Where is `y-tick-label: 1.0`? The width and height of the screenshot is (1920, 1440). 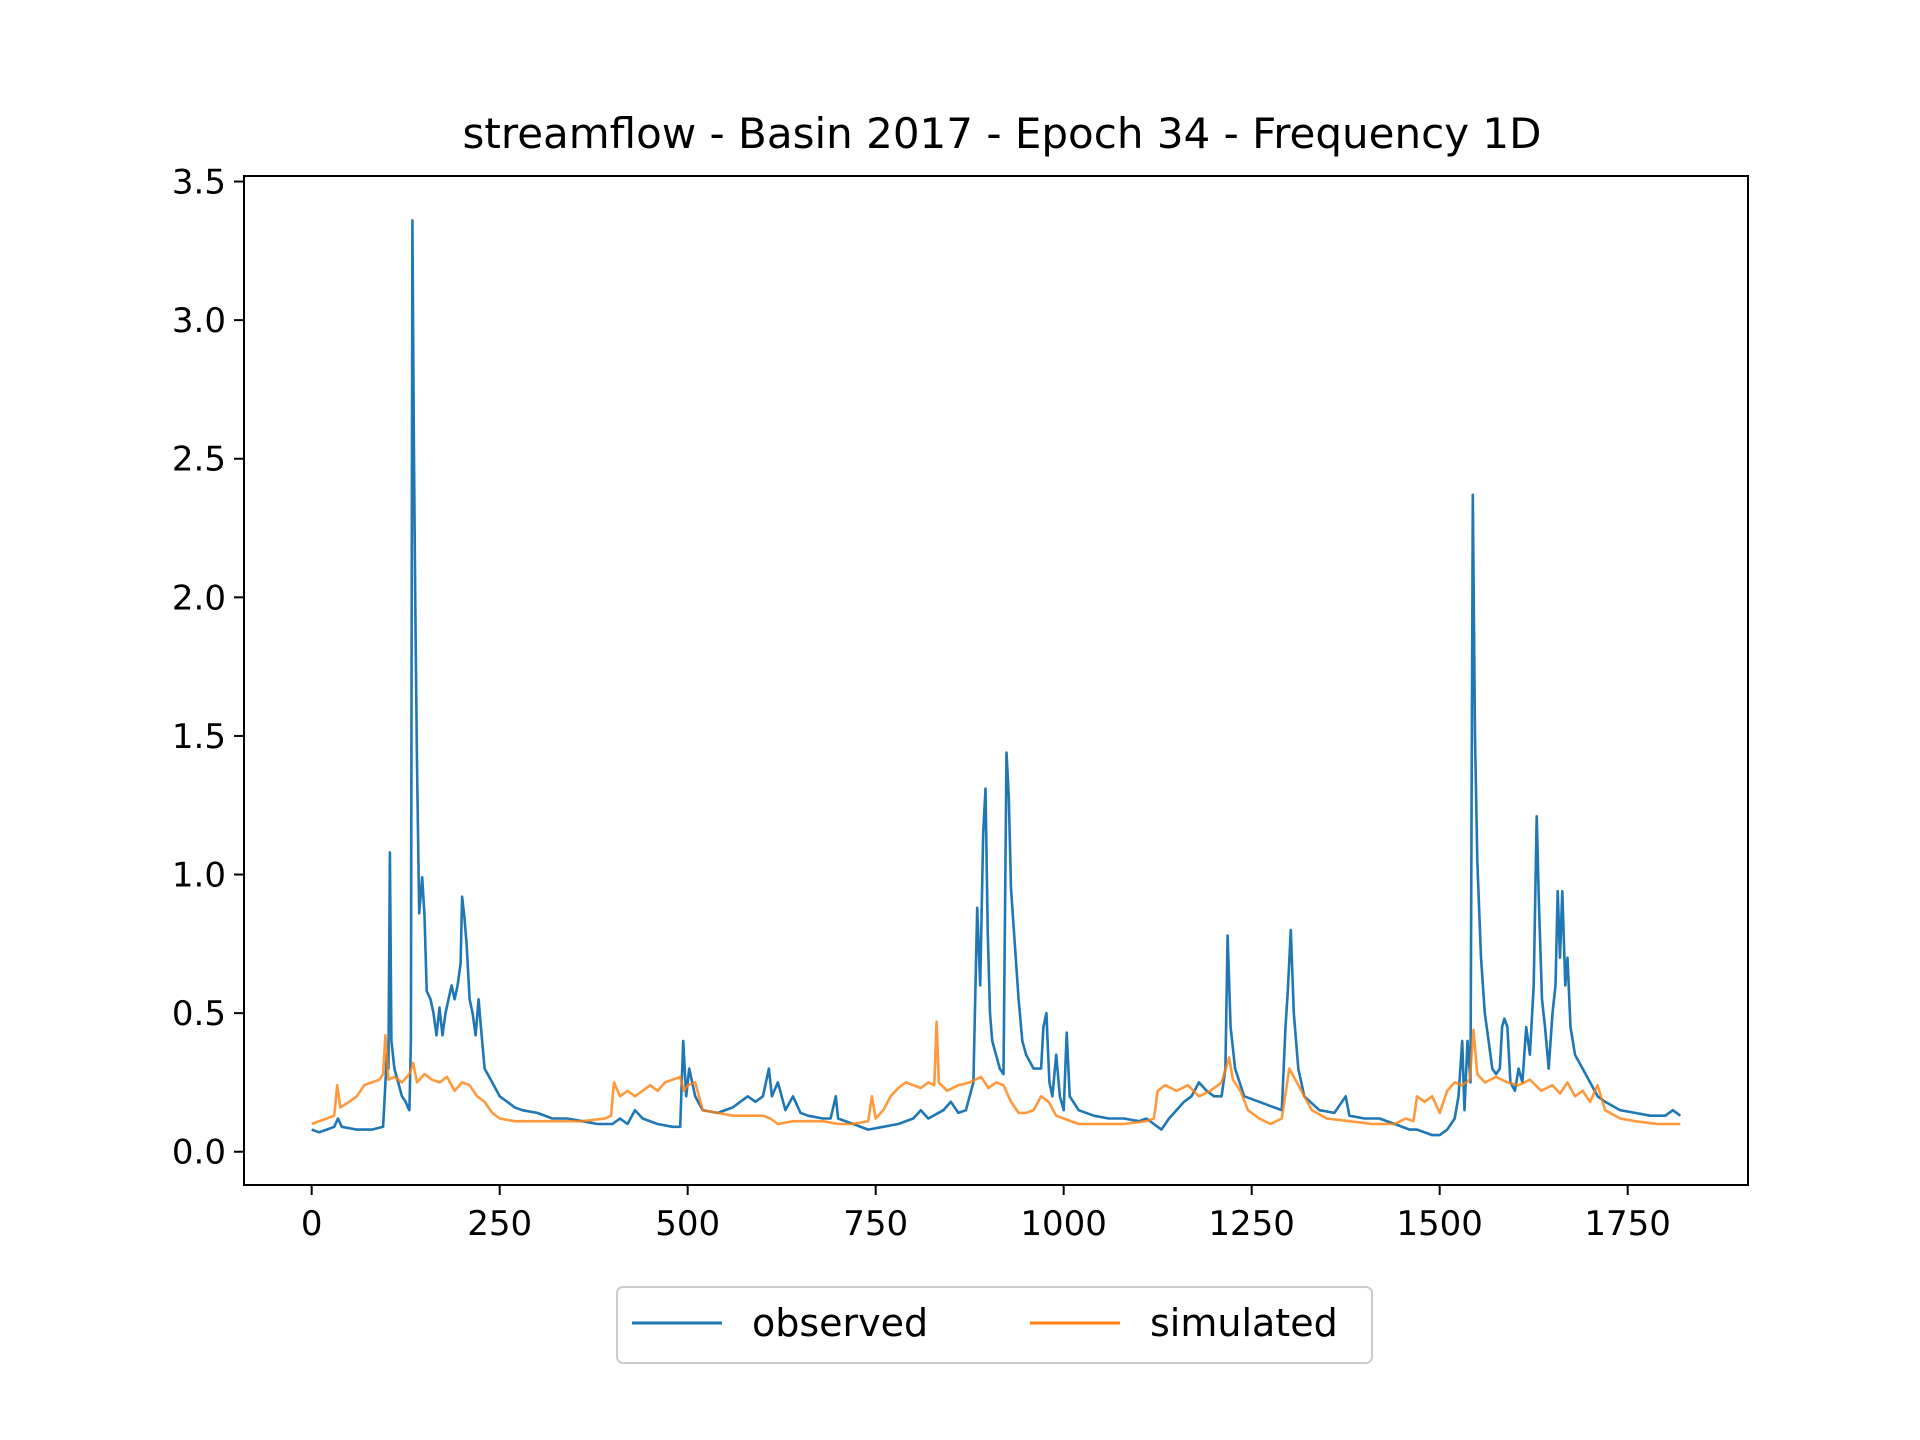
y-tick-label: 1.0 is located at coordinates (199, 876).